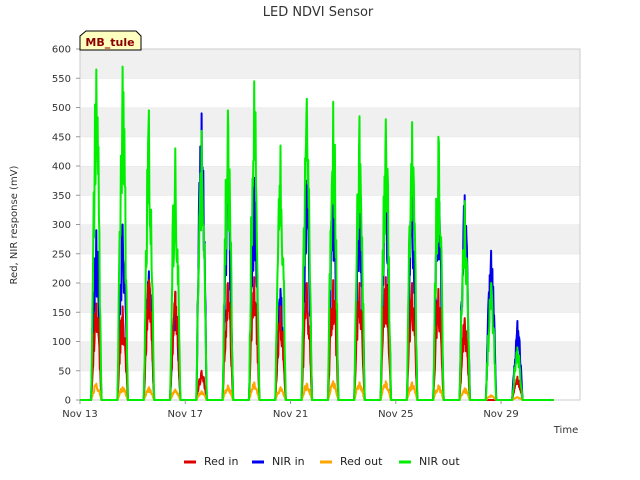  I want to click on y-tick-label: 0, so click(68, 401).